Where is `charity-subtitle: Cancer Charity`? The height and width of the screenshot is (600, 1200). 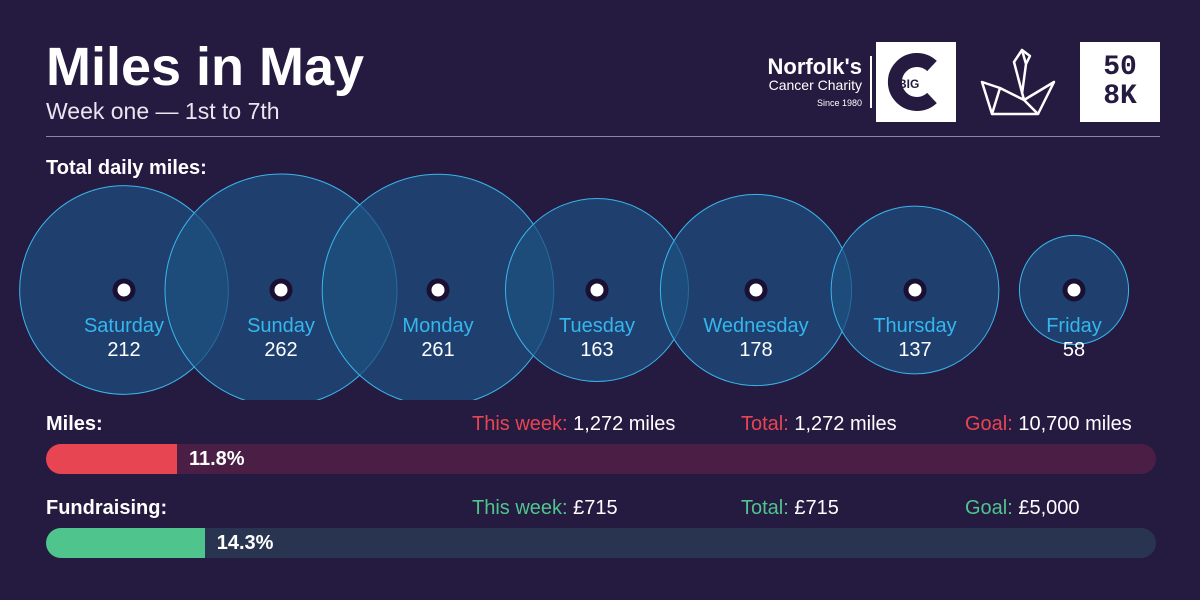
charity-subtitle: Cancer Charity is located at coordinates (815, 85).